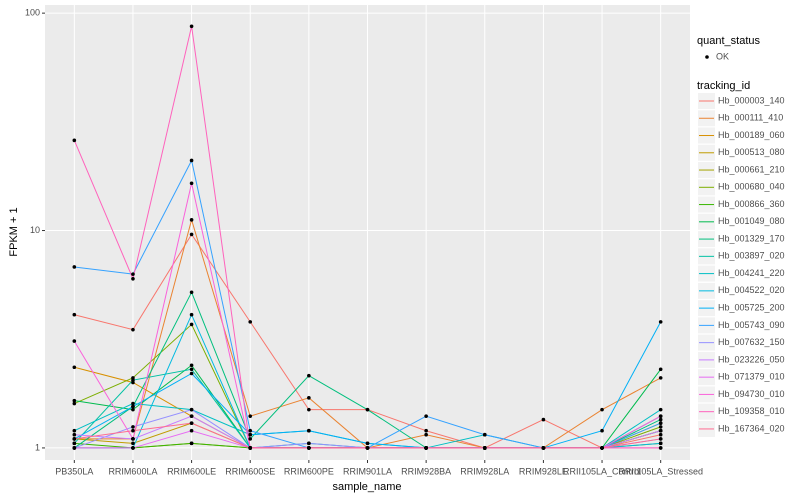  Describe the element at coordinates (751, 204) in the screenshot. I see `legend-label: Hb_000866_360` at that location.